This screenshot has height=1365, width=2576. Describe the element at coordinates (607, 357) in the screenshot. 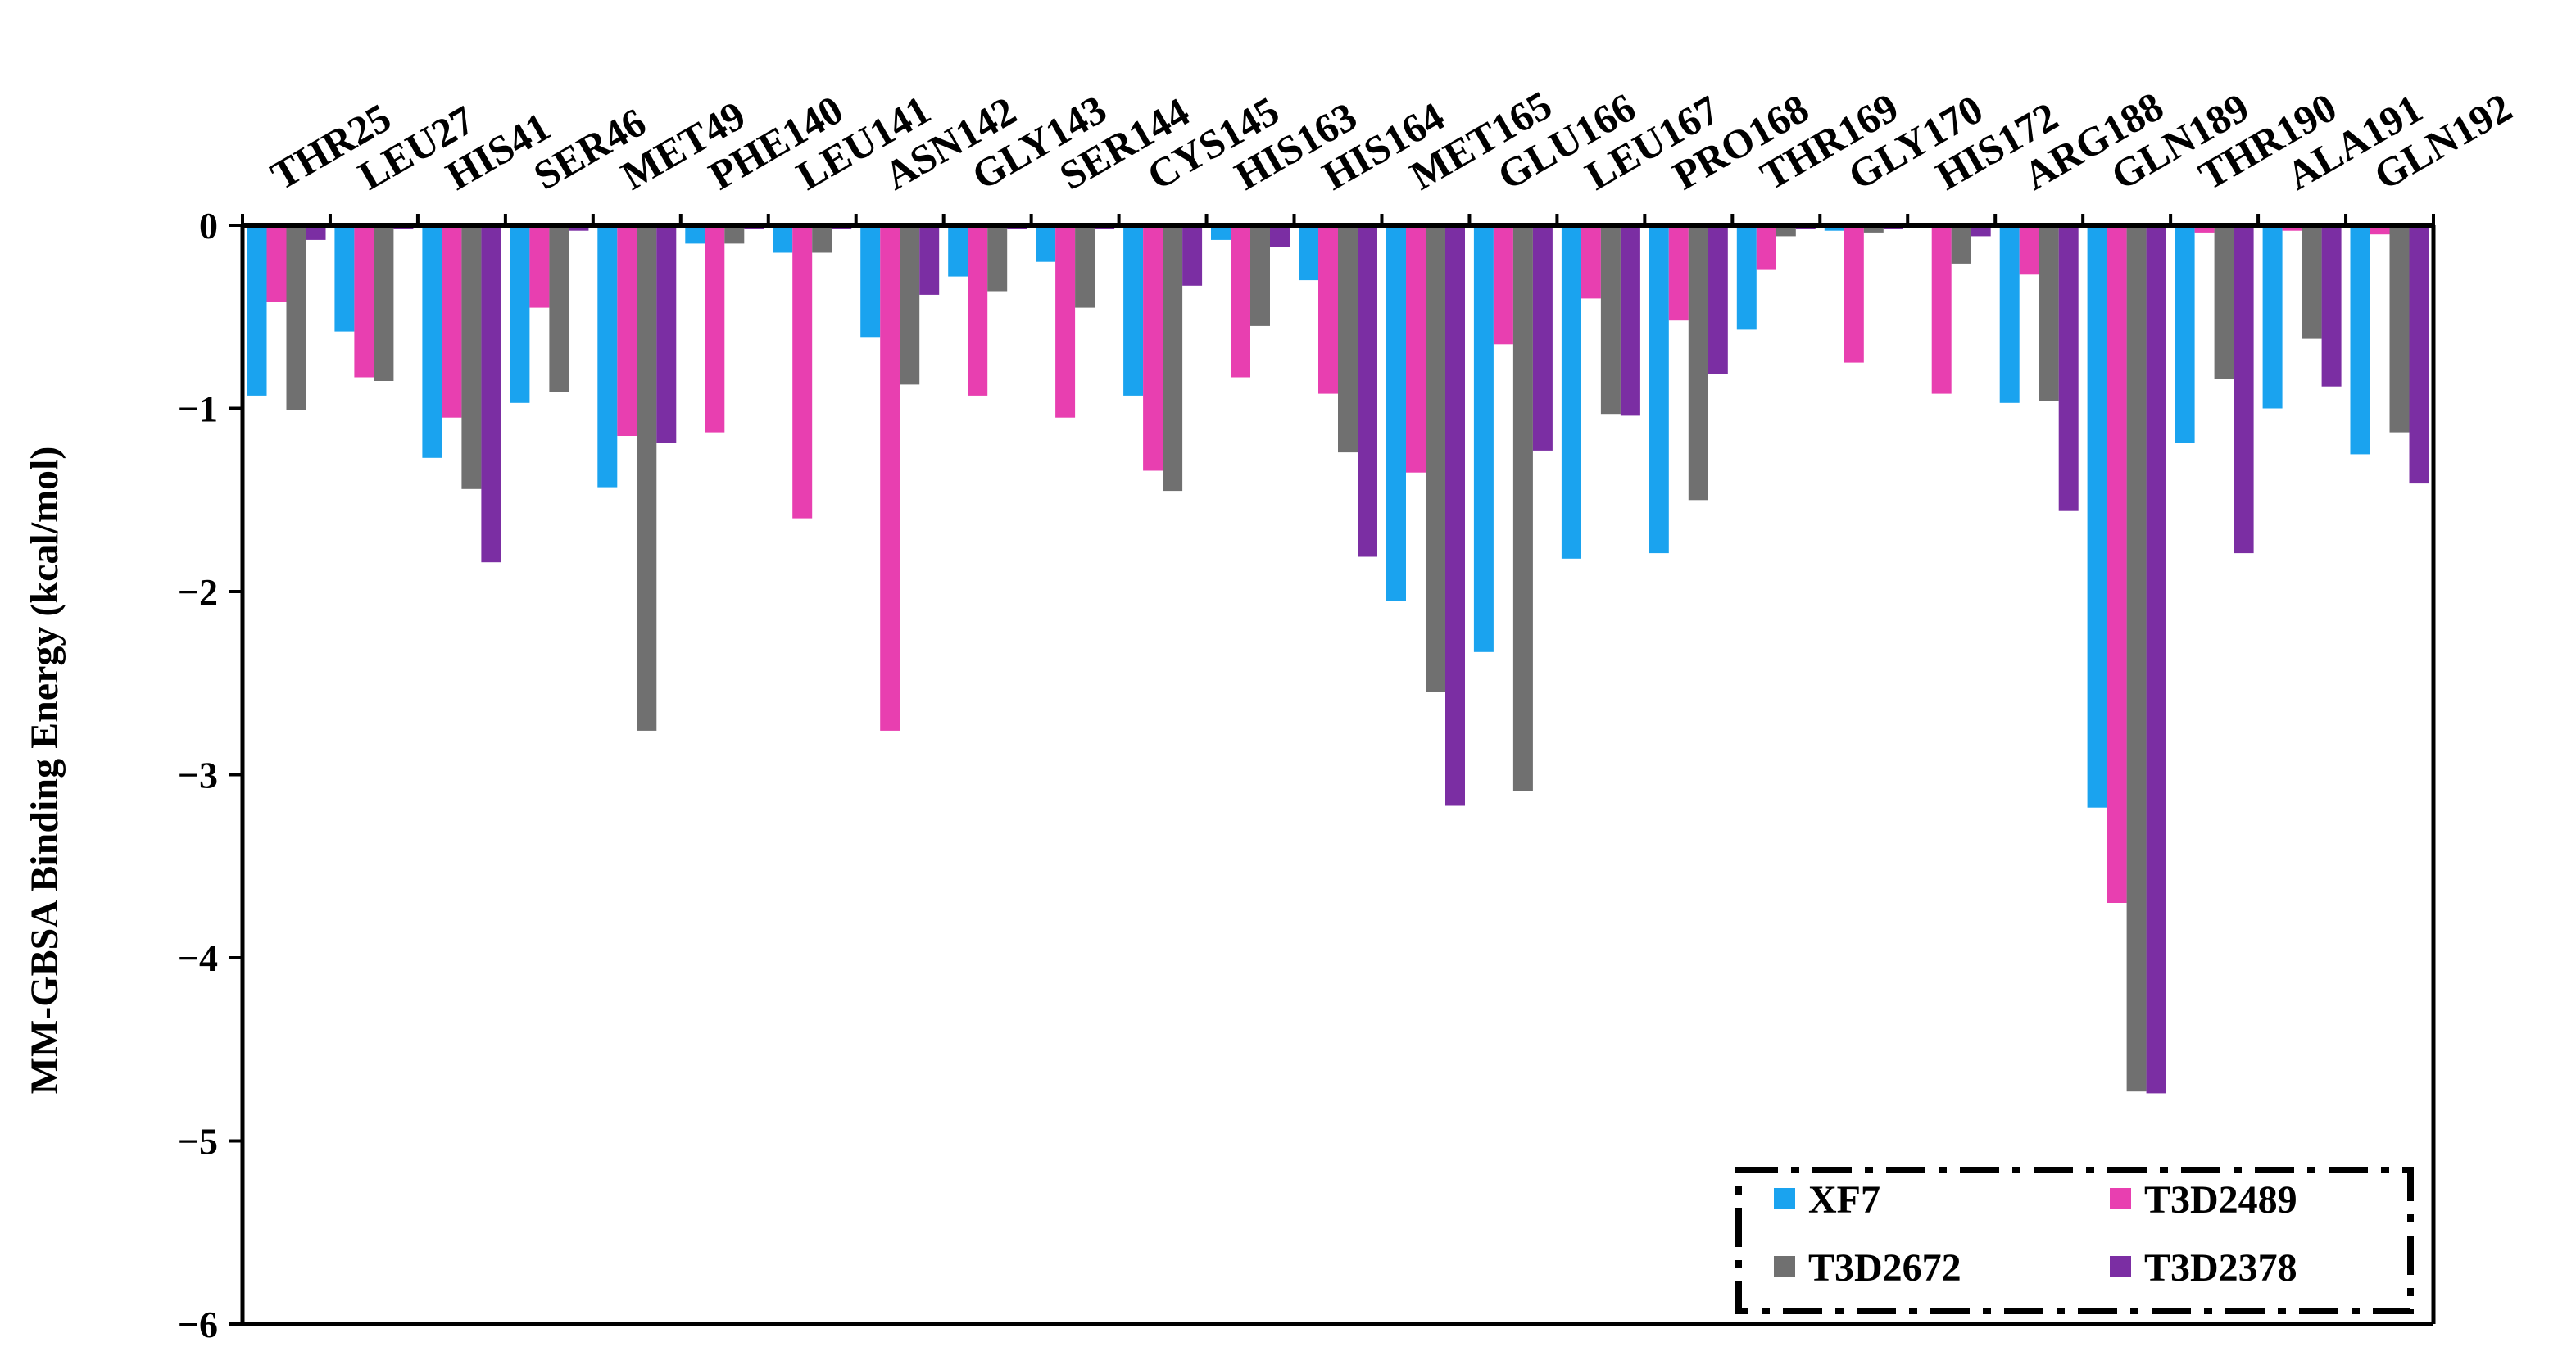

I see `bar-xf7-met49` at that location.